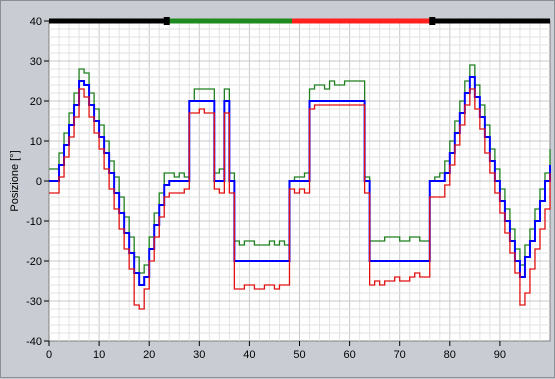 This screenshot has width=555, height=379. What do you see at coordinates (36, 102) in the screenshot?
I see `y-tick-label: 20` at bounding box center [36, 102].